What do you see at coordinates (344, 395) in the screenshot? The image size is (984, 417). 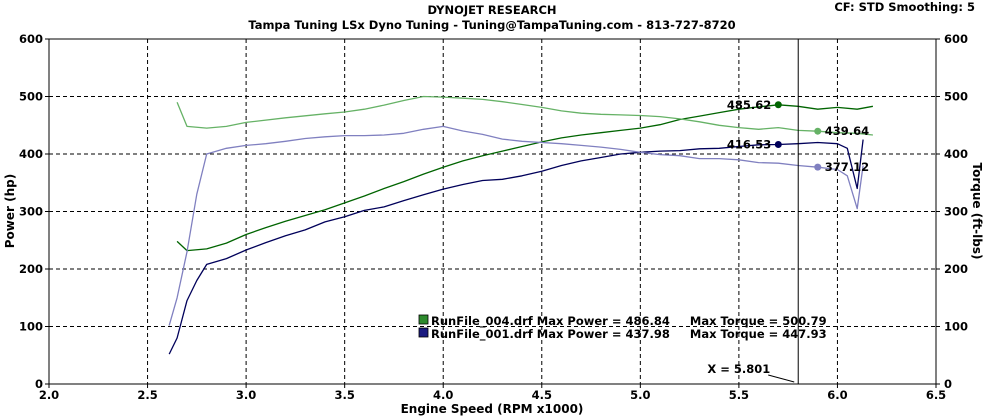 I see `x-tick-label: 3.5` at bounding box center [344, 395].